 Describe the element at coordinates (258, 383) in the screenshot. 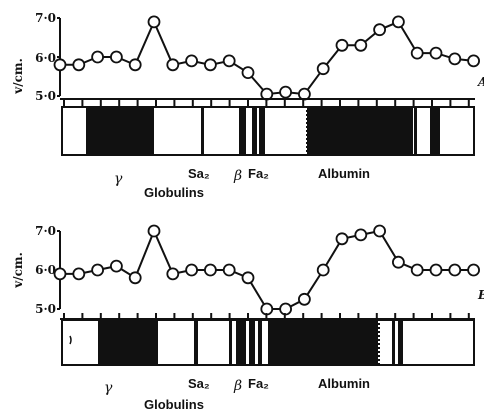

I see `panel-b-label-fa2: Fa₂` at that location.